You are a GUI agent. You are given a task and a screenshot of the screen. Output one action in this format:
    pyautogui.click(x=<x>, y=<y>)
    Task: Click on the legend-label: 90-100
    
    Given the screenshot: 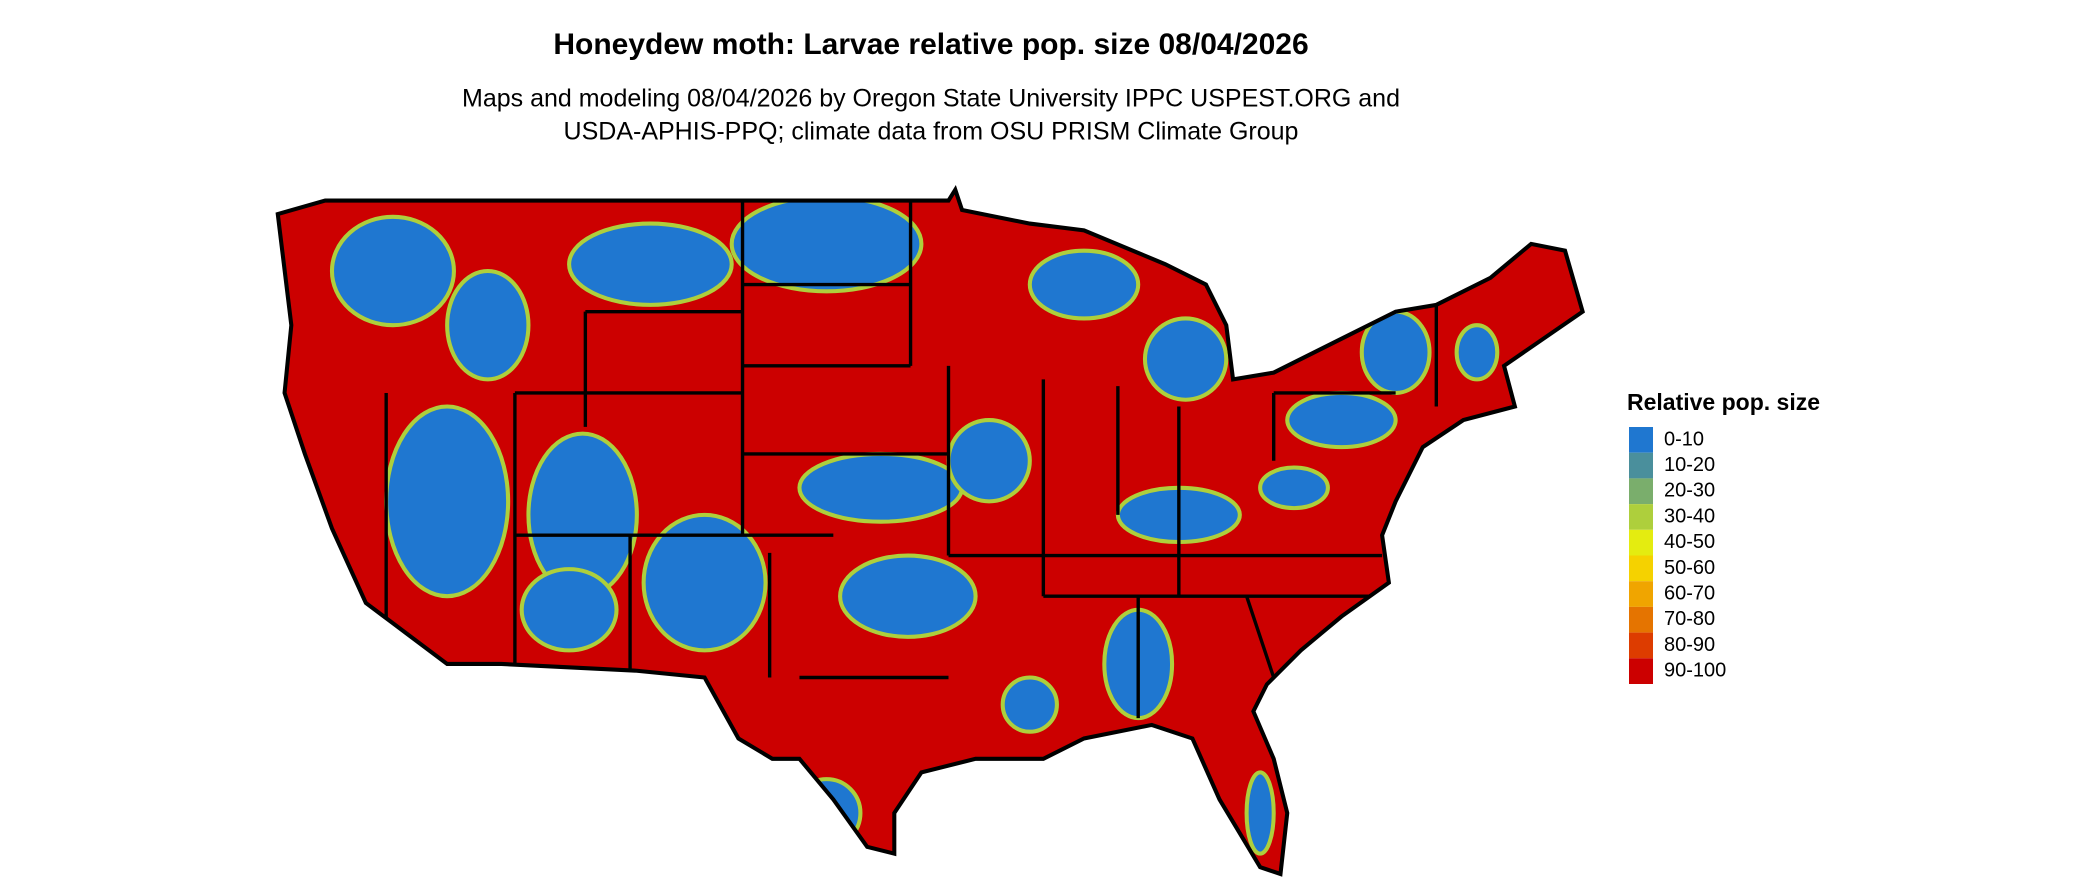 What is the action you would take?
    pyautogui.click(x=1695, y=671)
    